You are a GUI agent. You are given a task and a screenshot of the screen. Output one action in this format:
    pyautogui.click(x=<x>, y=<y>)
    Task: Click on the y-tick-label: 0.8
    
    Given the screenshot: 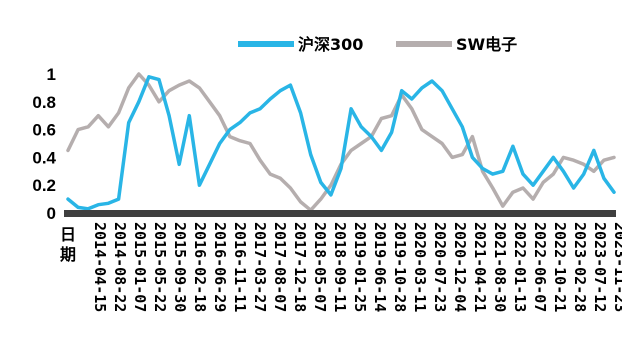 What is the action you would take?
    pyautogui.click(x=44, y=102)
    